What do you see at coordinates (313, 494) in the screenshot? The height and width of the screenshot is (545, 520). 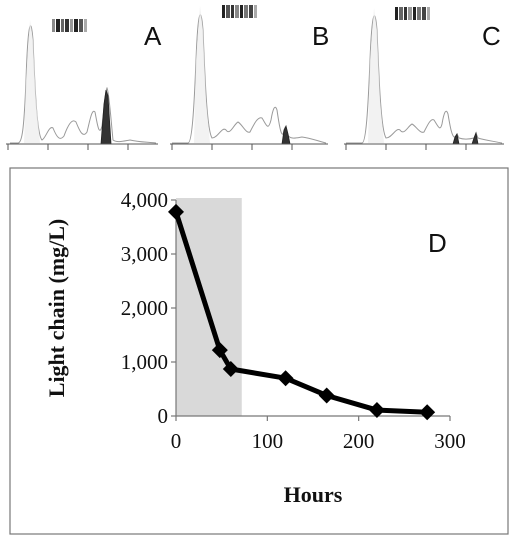 I see `x-axis-title: Hours` at bounding box center [313, 494].